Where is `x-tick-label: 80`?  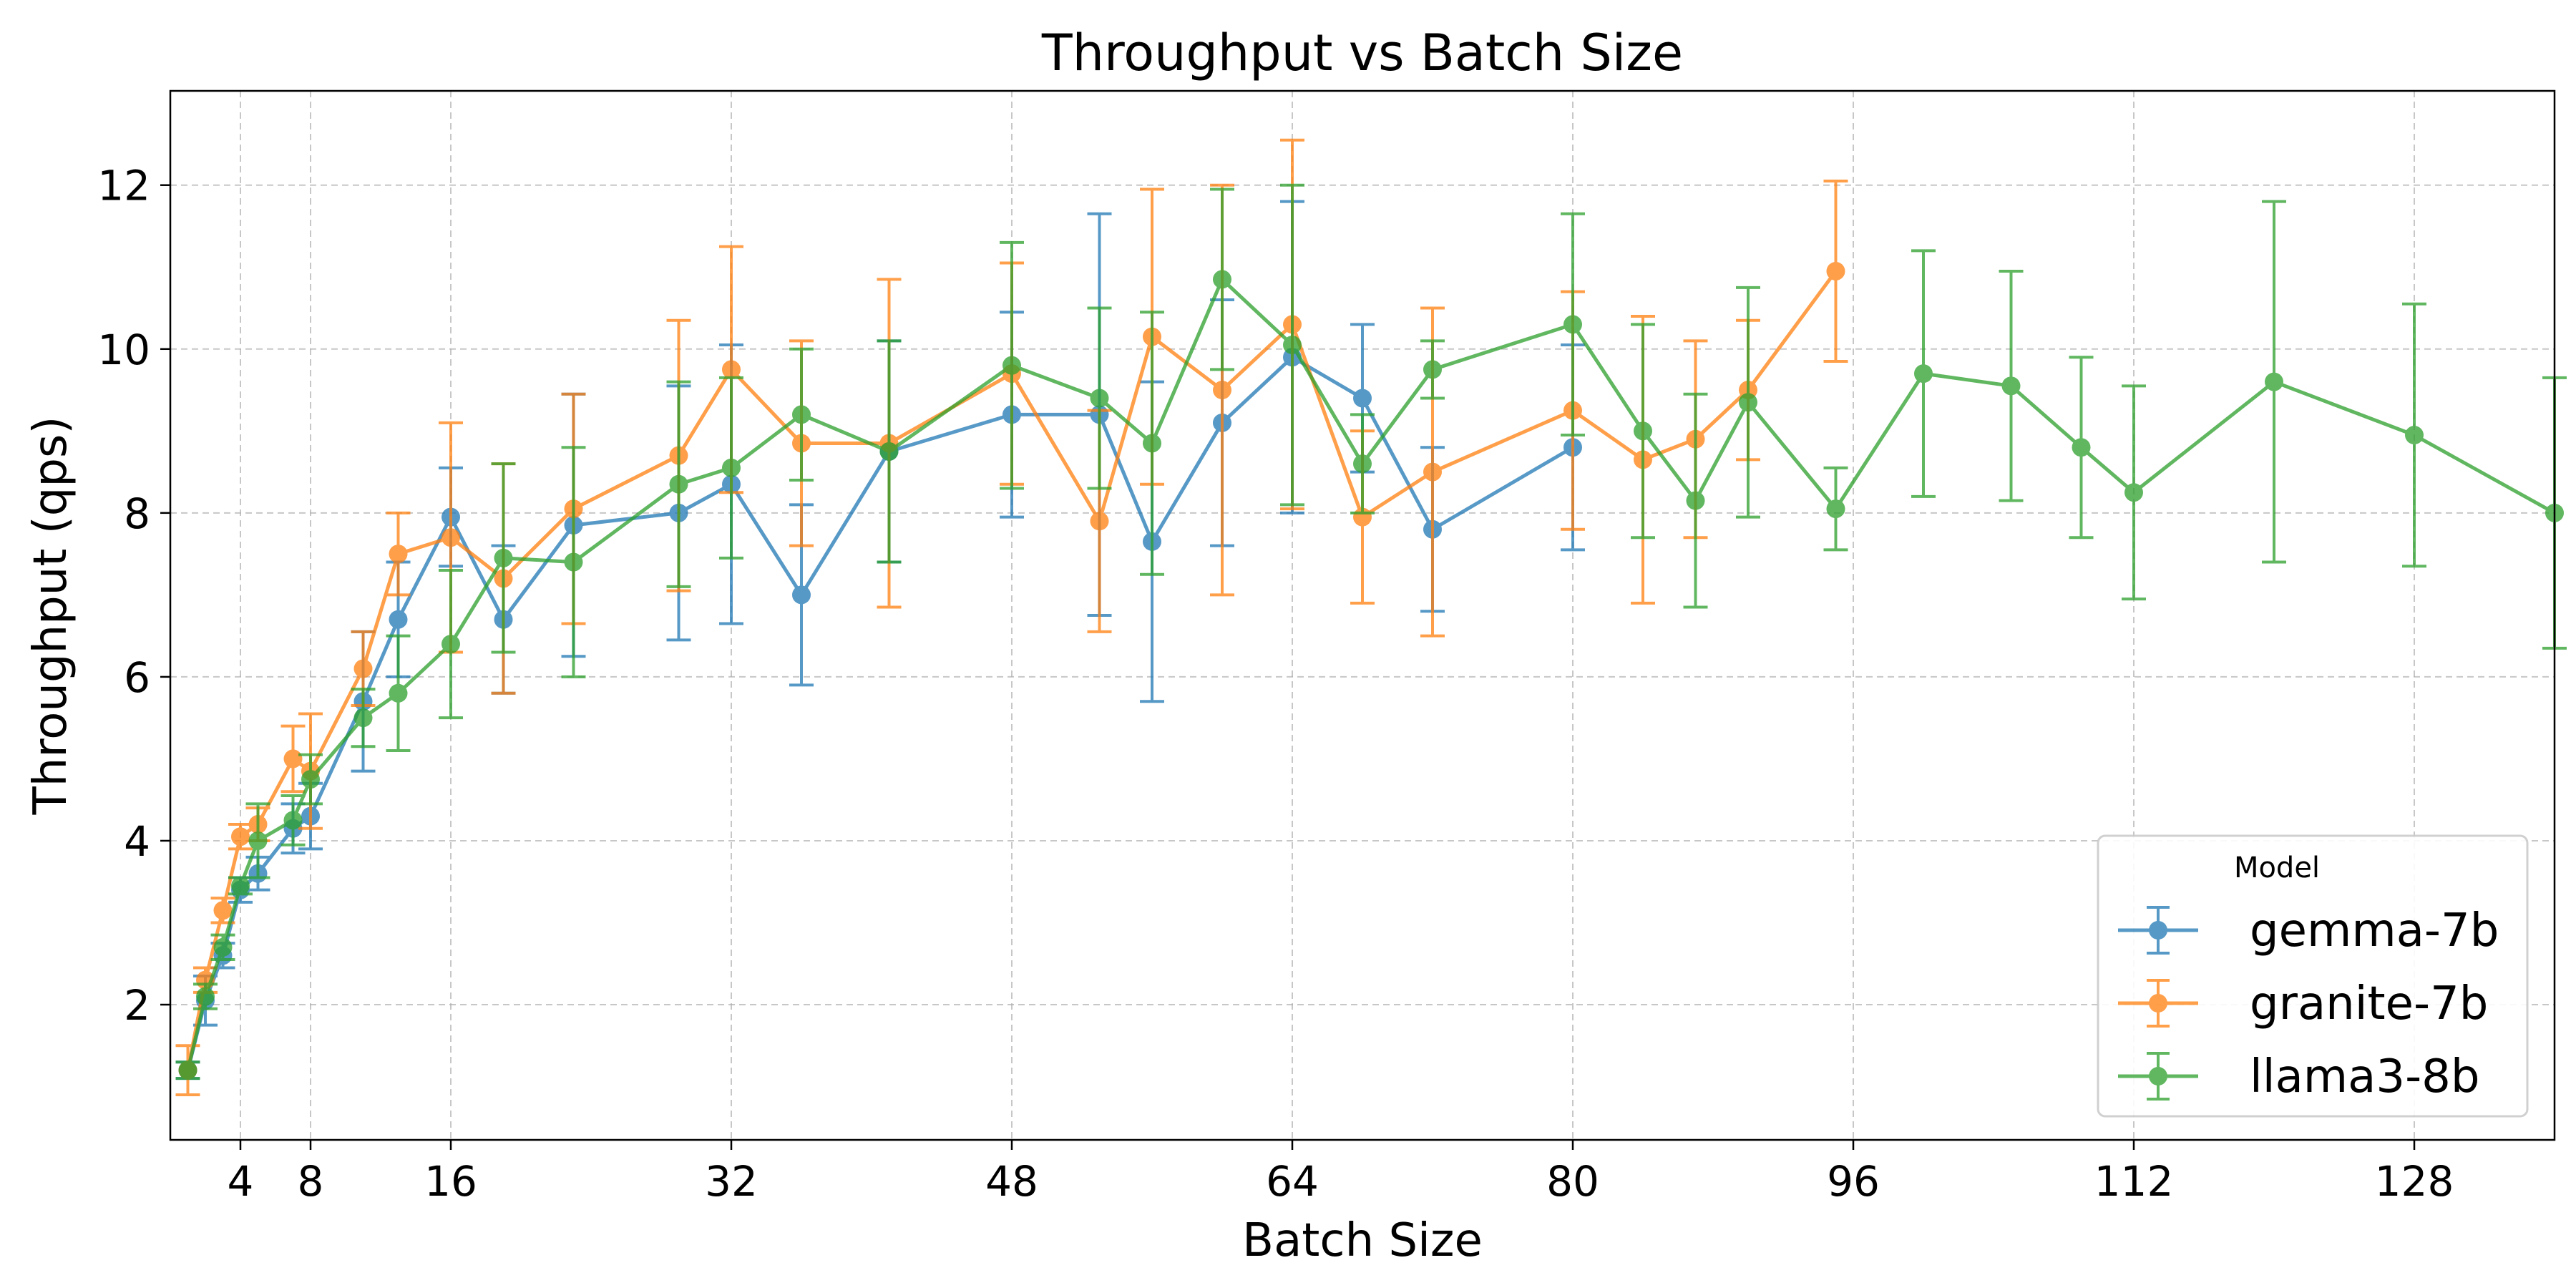
x-tick-label: 80 is located at coordinates (1572, 1181).